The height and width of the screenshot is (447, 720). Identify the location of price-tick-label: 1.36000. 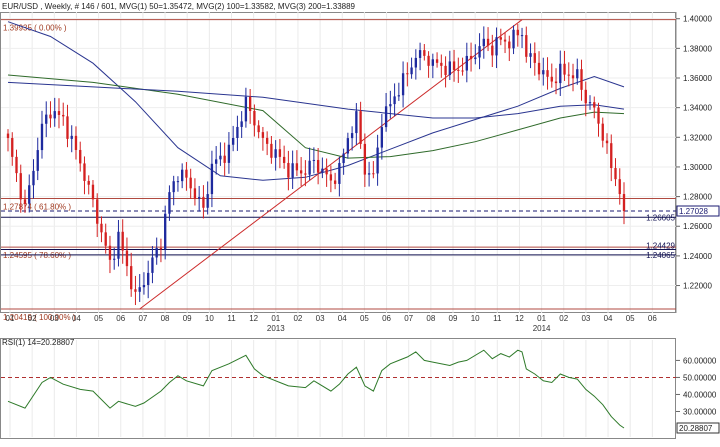
(697, 78).